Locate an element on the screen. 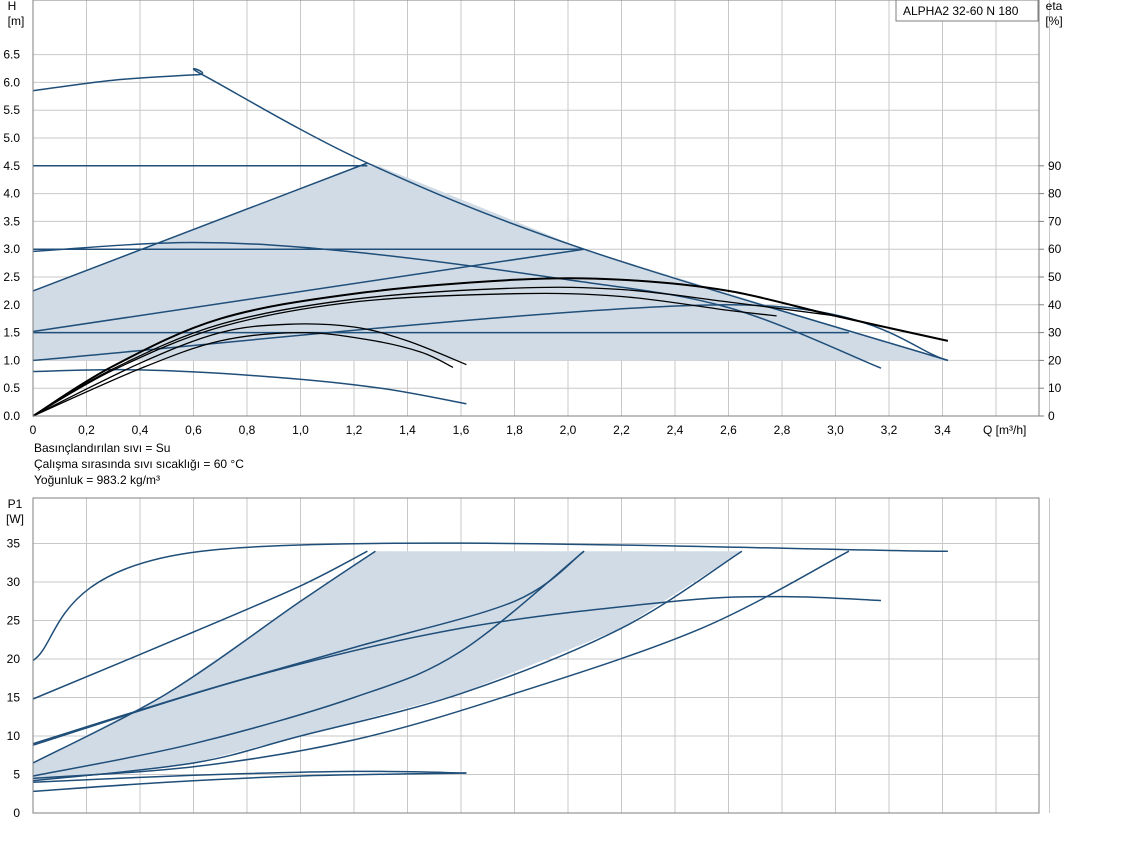  head-x-tick-label: 3,4 is located at coordinates (942, 430).